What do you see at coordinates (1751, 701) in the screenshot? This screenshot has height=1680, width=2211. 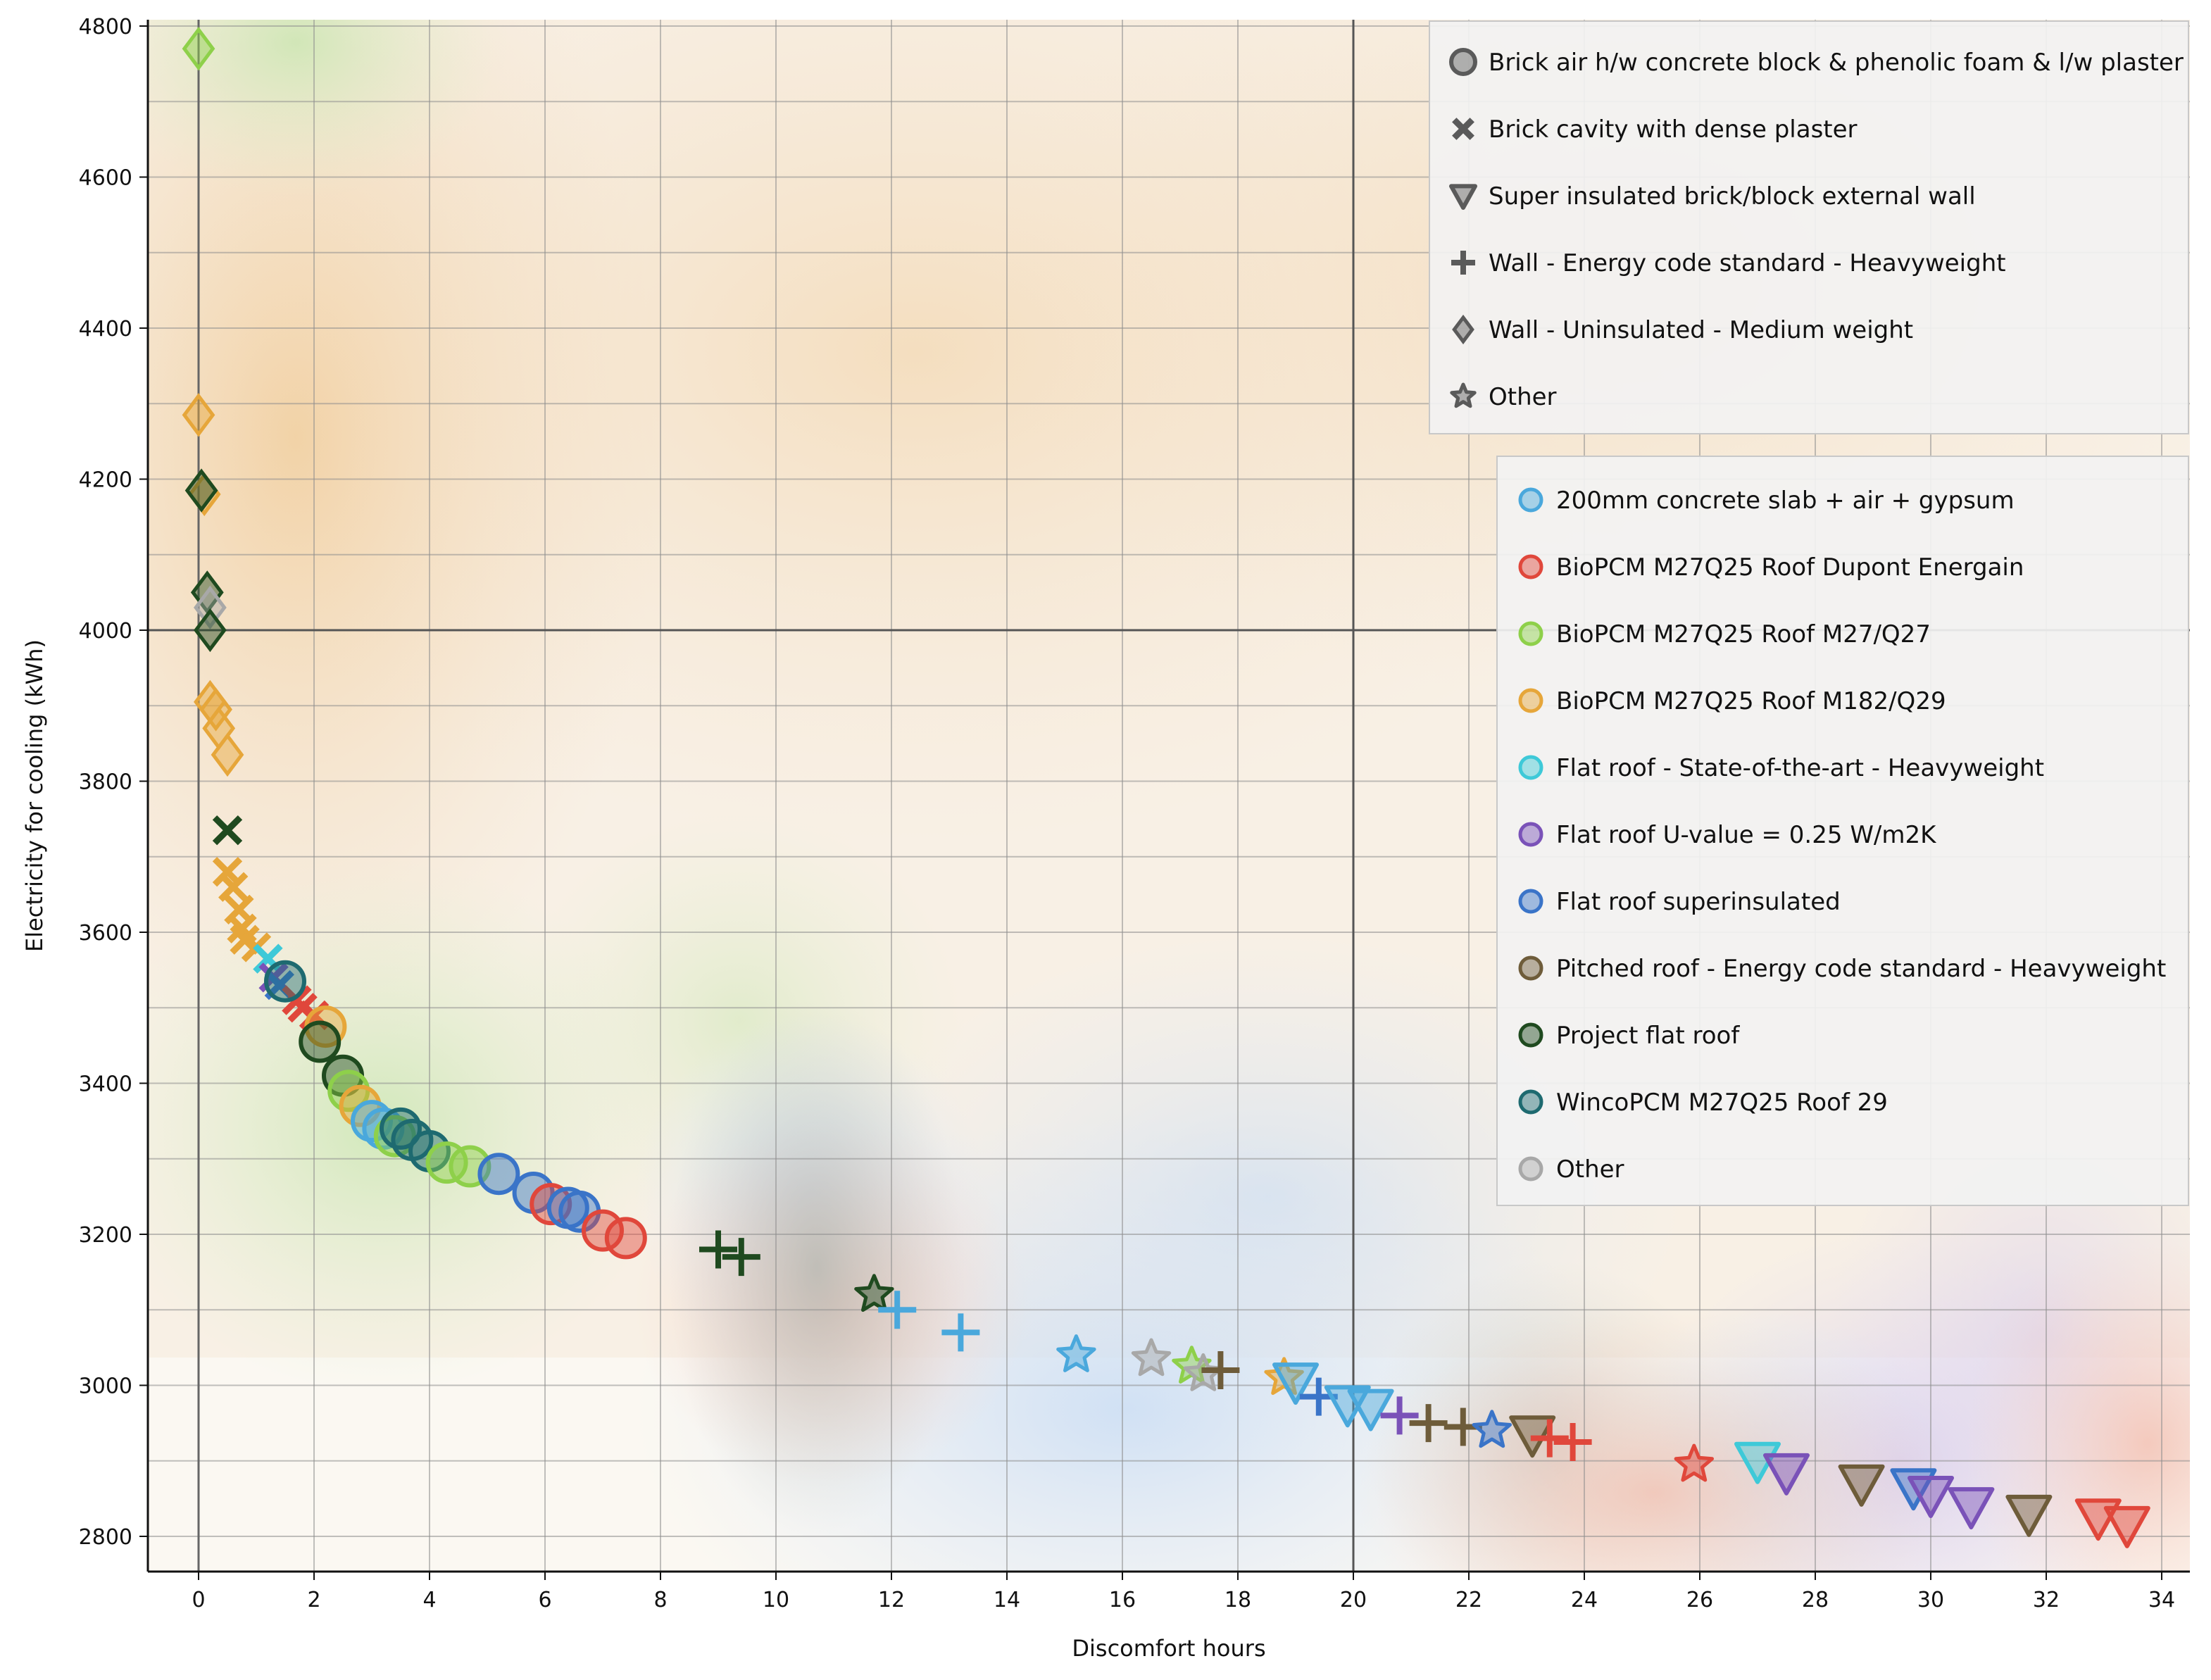 I see `color-legend-label: BioPCM M27Q25 Roof M182/Q29` at bounding box center [1751, 701].